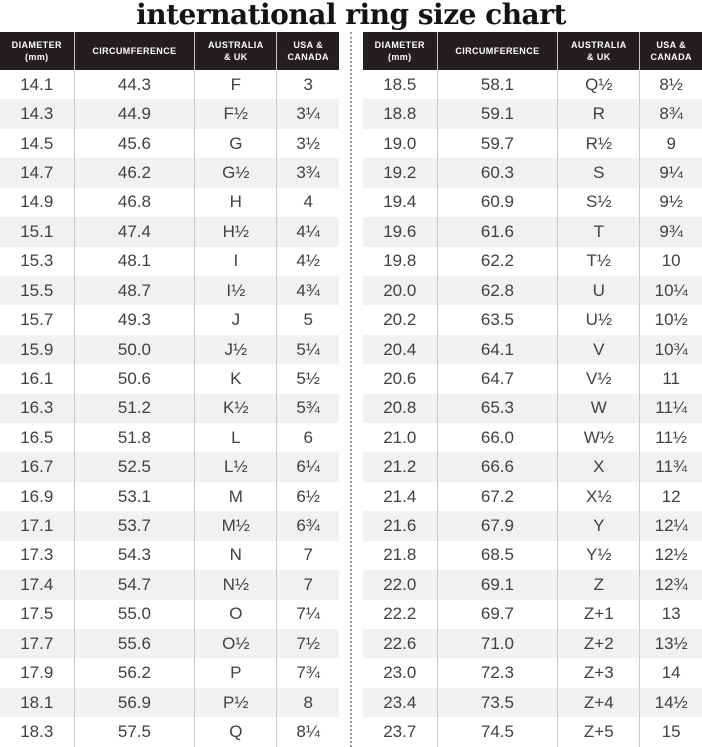 This screenshot has width=702, height=747. What do you see at coordinates (670, 585) in the screenshot?
I see `table-cell: 12¾` at bounding box center [670, 585].